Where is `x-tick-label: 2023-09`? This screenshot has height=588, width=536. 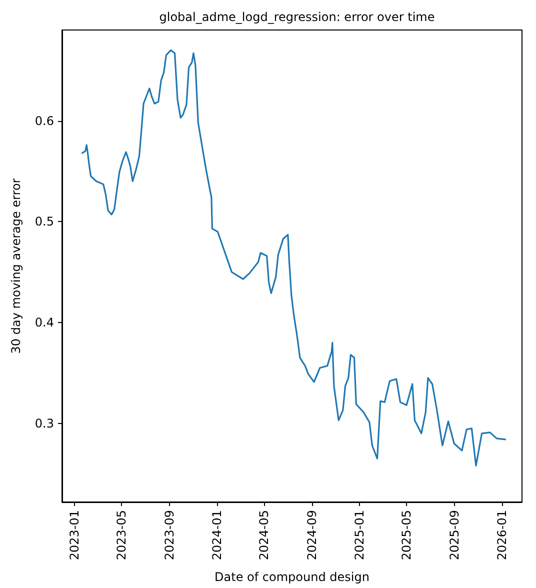
x-tick-label: 2023-09 is located at coordinates (169, 535).